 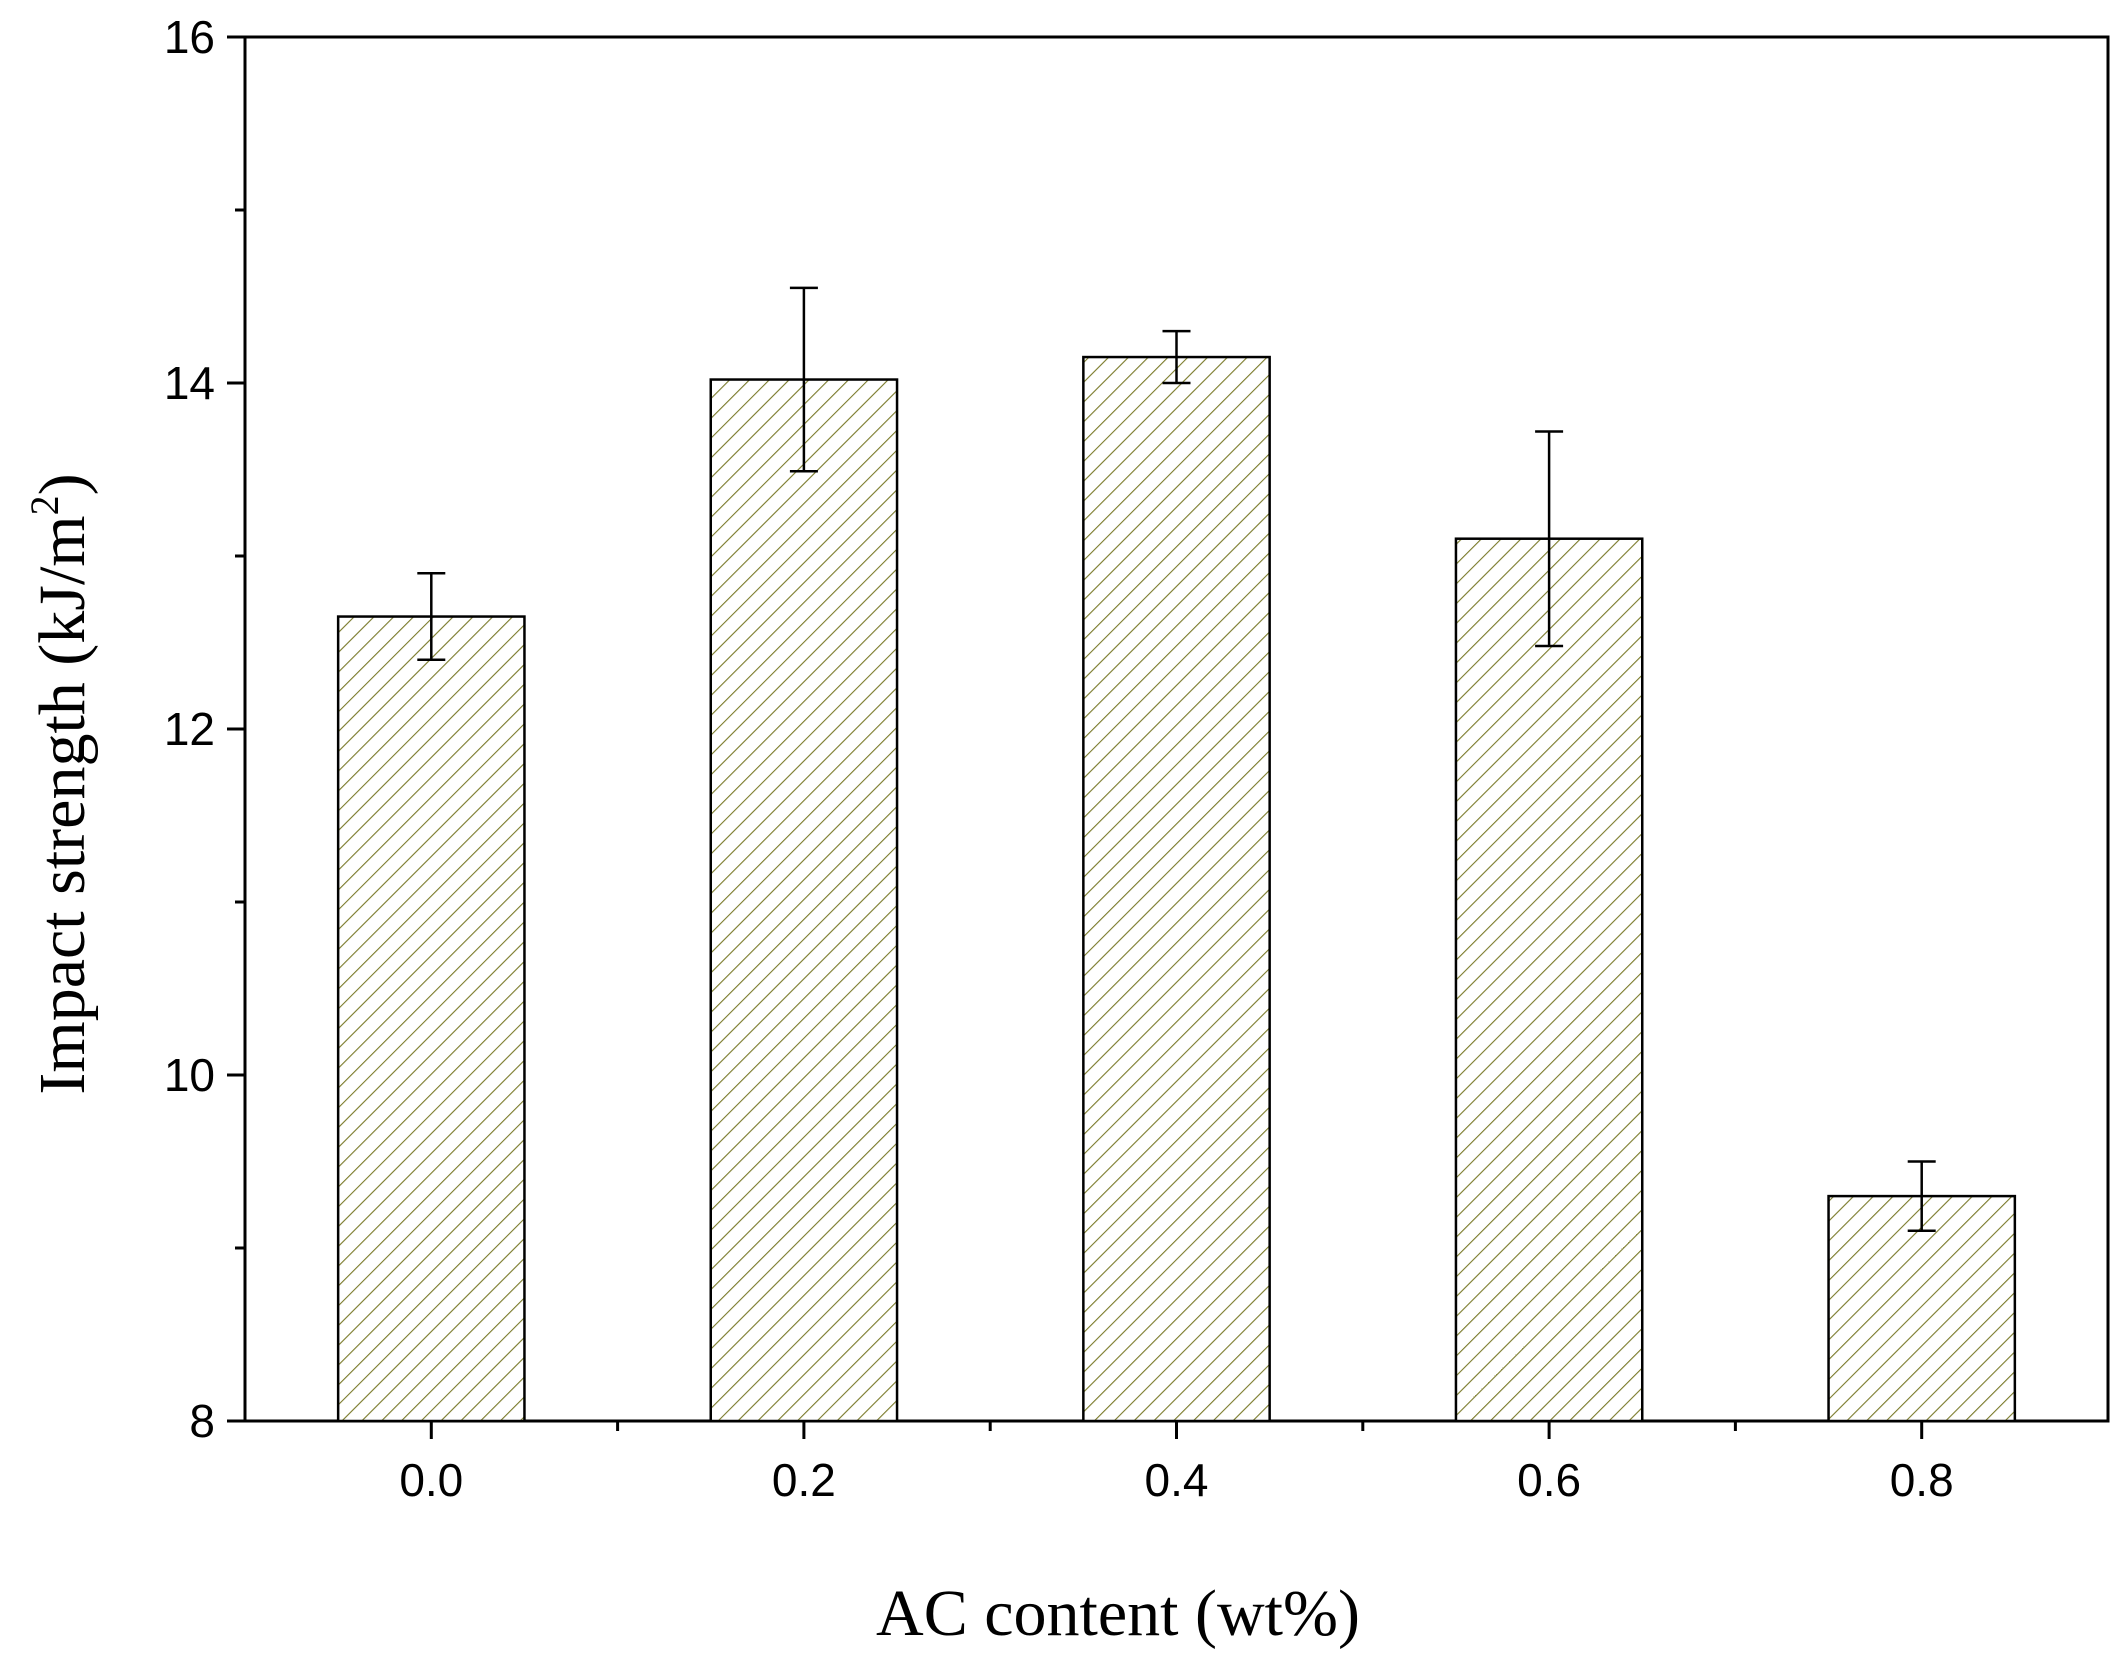 I want to click on y-axis-title-close: ), so click(x=62, y=484).